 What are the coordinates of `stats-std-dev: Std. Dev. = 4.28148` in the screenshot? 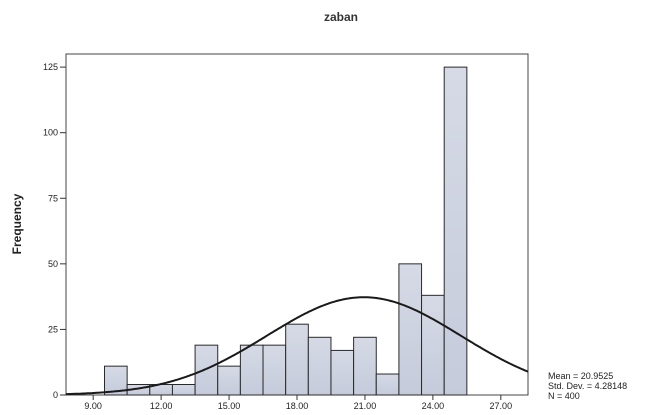 It's located at (587, 386).